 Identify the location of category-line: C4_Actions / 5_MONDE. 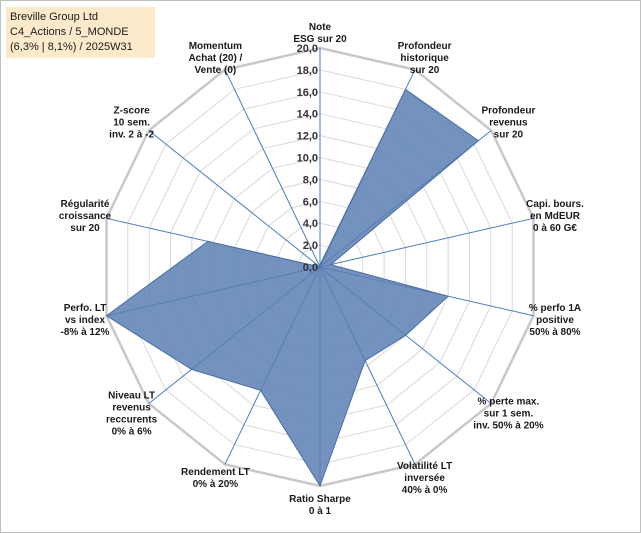
(69, 32).